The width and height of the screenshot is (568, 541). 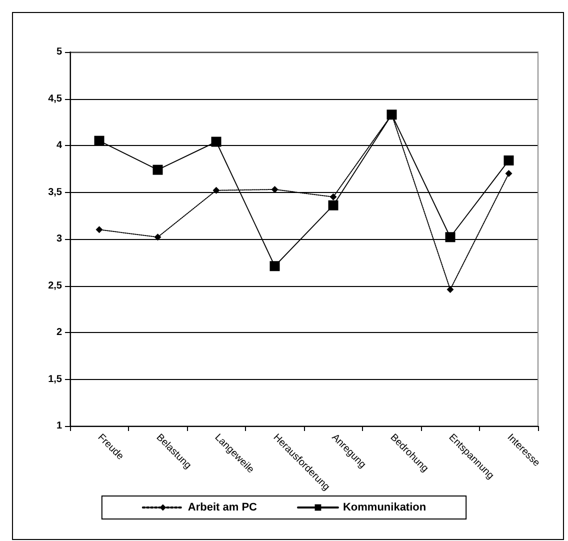 What do you see at coordinates (55, 379) in the screenshot?
I see `y-tick-label: 1,5` at bounding box center [55, 379].